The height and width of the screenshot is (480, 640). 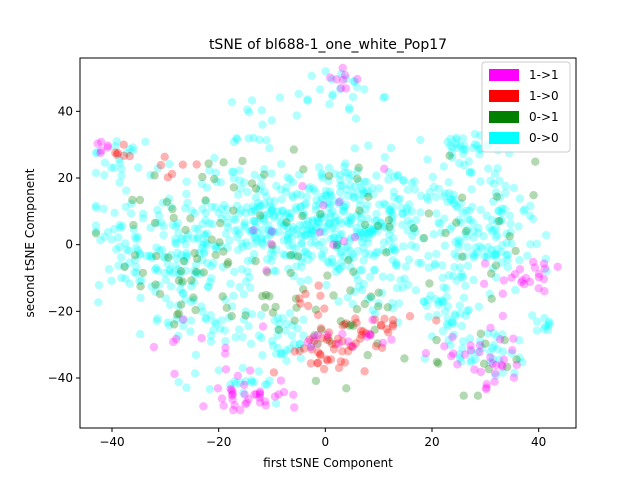 I want to click on legend-swatch, so click(x=504, y=96).